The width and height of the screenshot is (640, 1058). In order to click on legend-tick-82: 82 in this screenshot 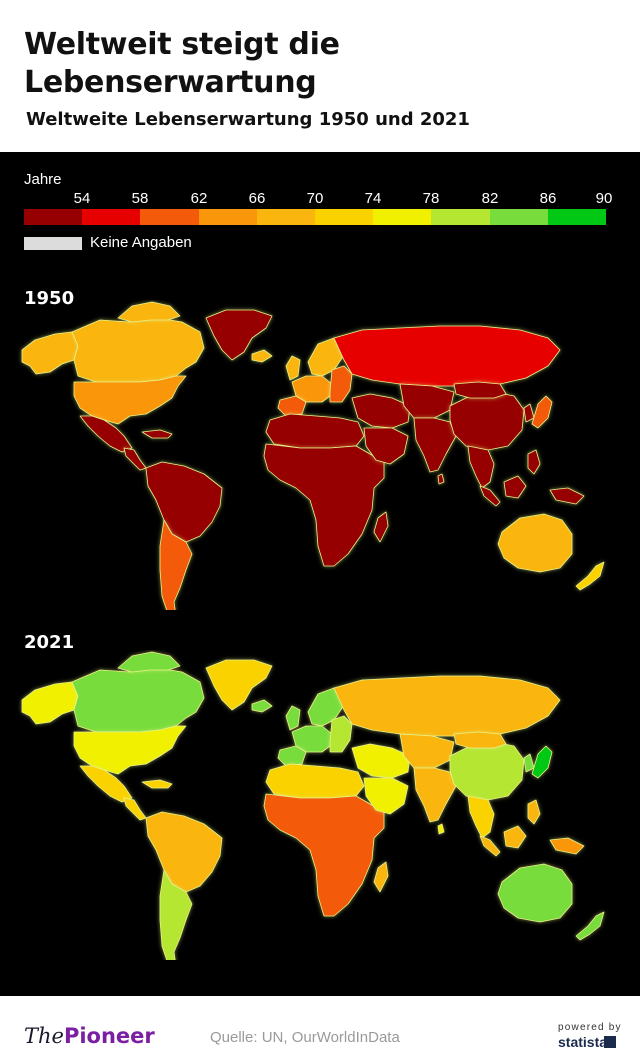, I will do `click(490, 198)`.